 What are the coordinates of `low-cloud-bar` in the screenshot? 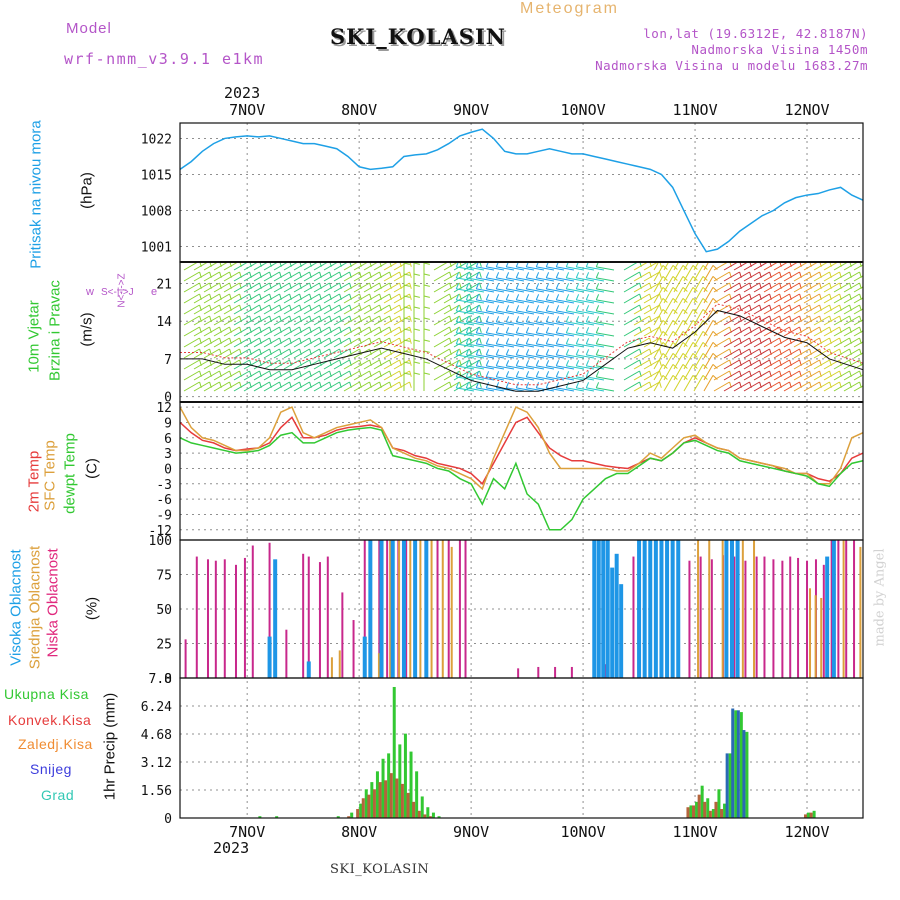 It's located at (303, 615).